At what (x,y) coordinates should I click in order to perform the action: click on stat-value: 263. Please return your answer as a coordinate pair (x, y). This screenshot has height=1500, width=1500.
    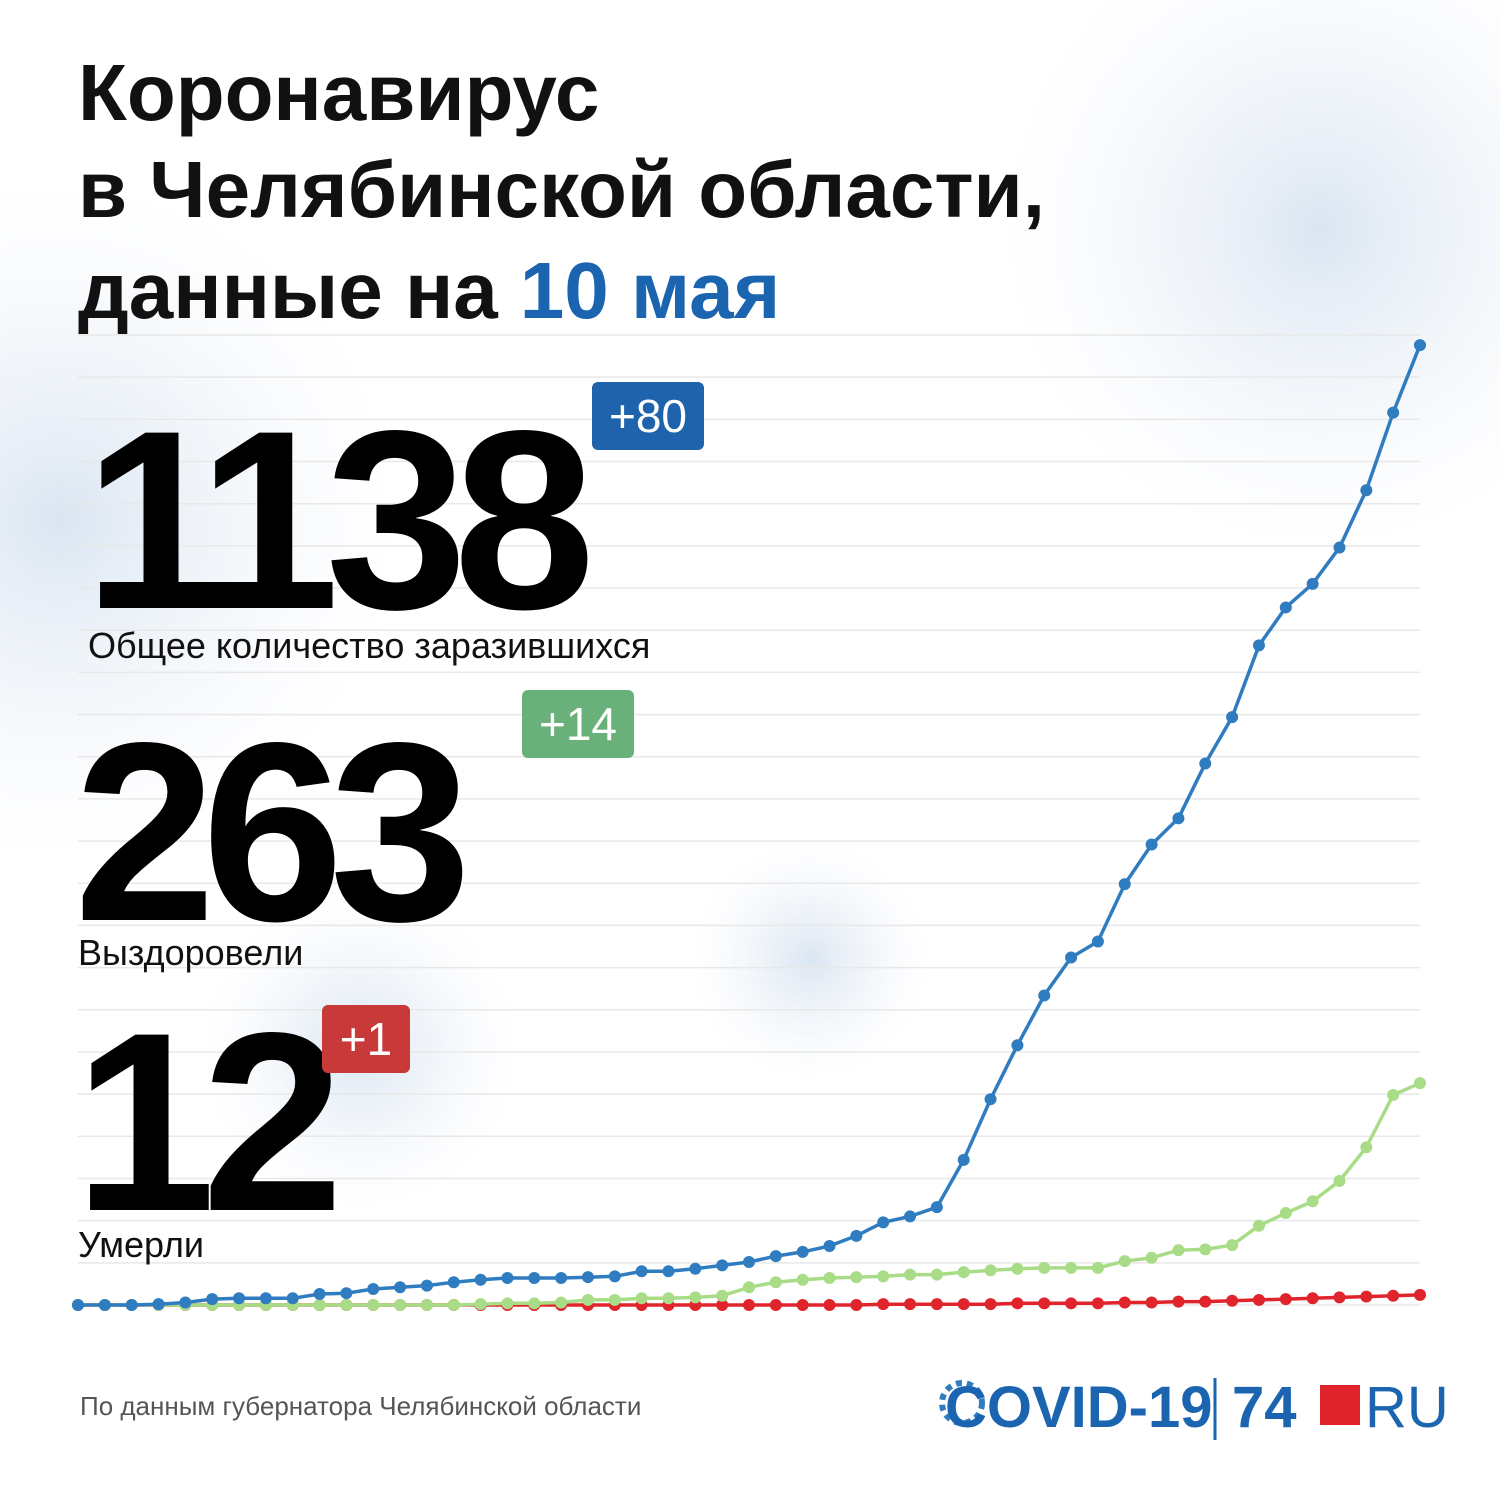
    Looking at the image, I should click on (268, 832).